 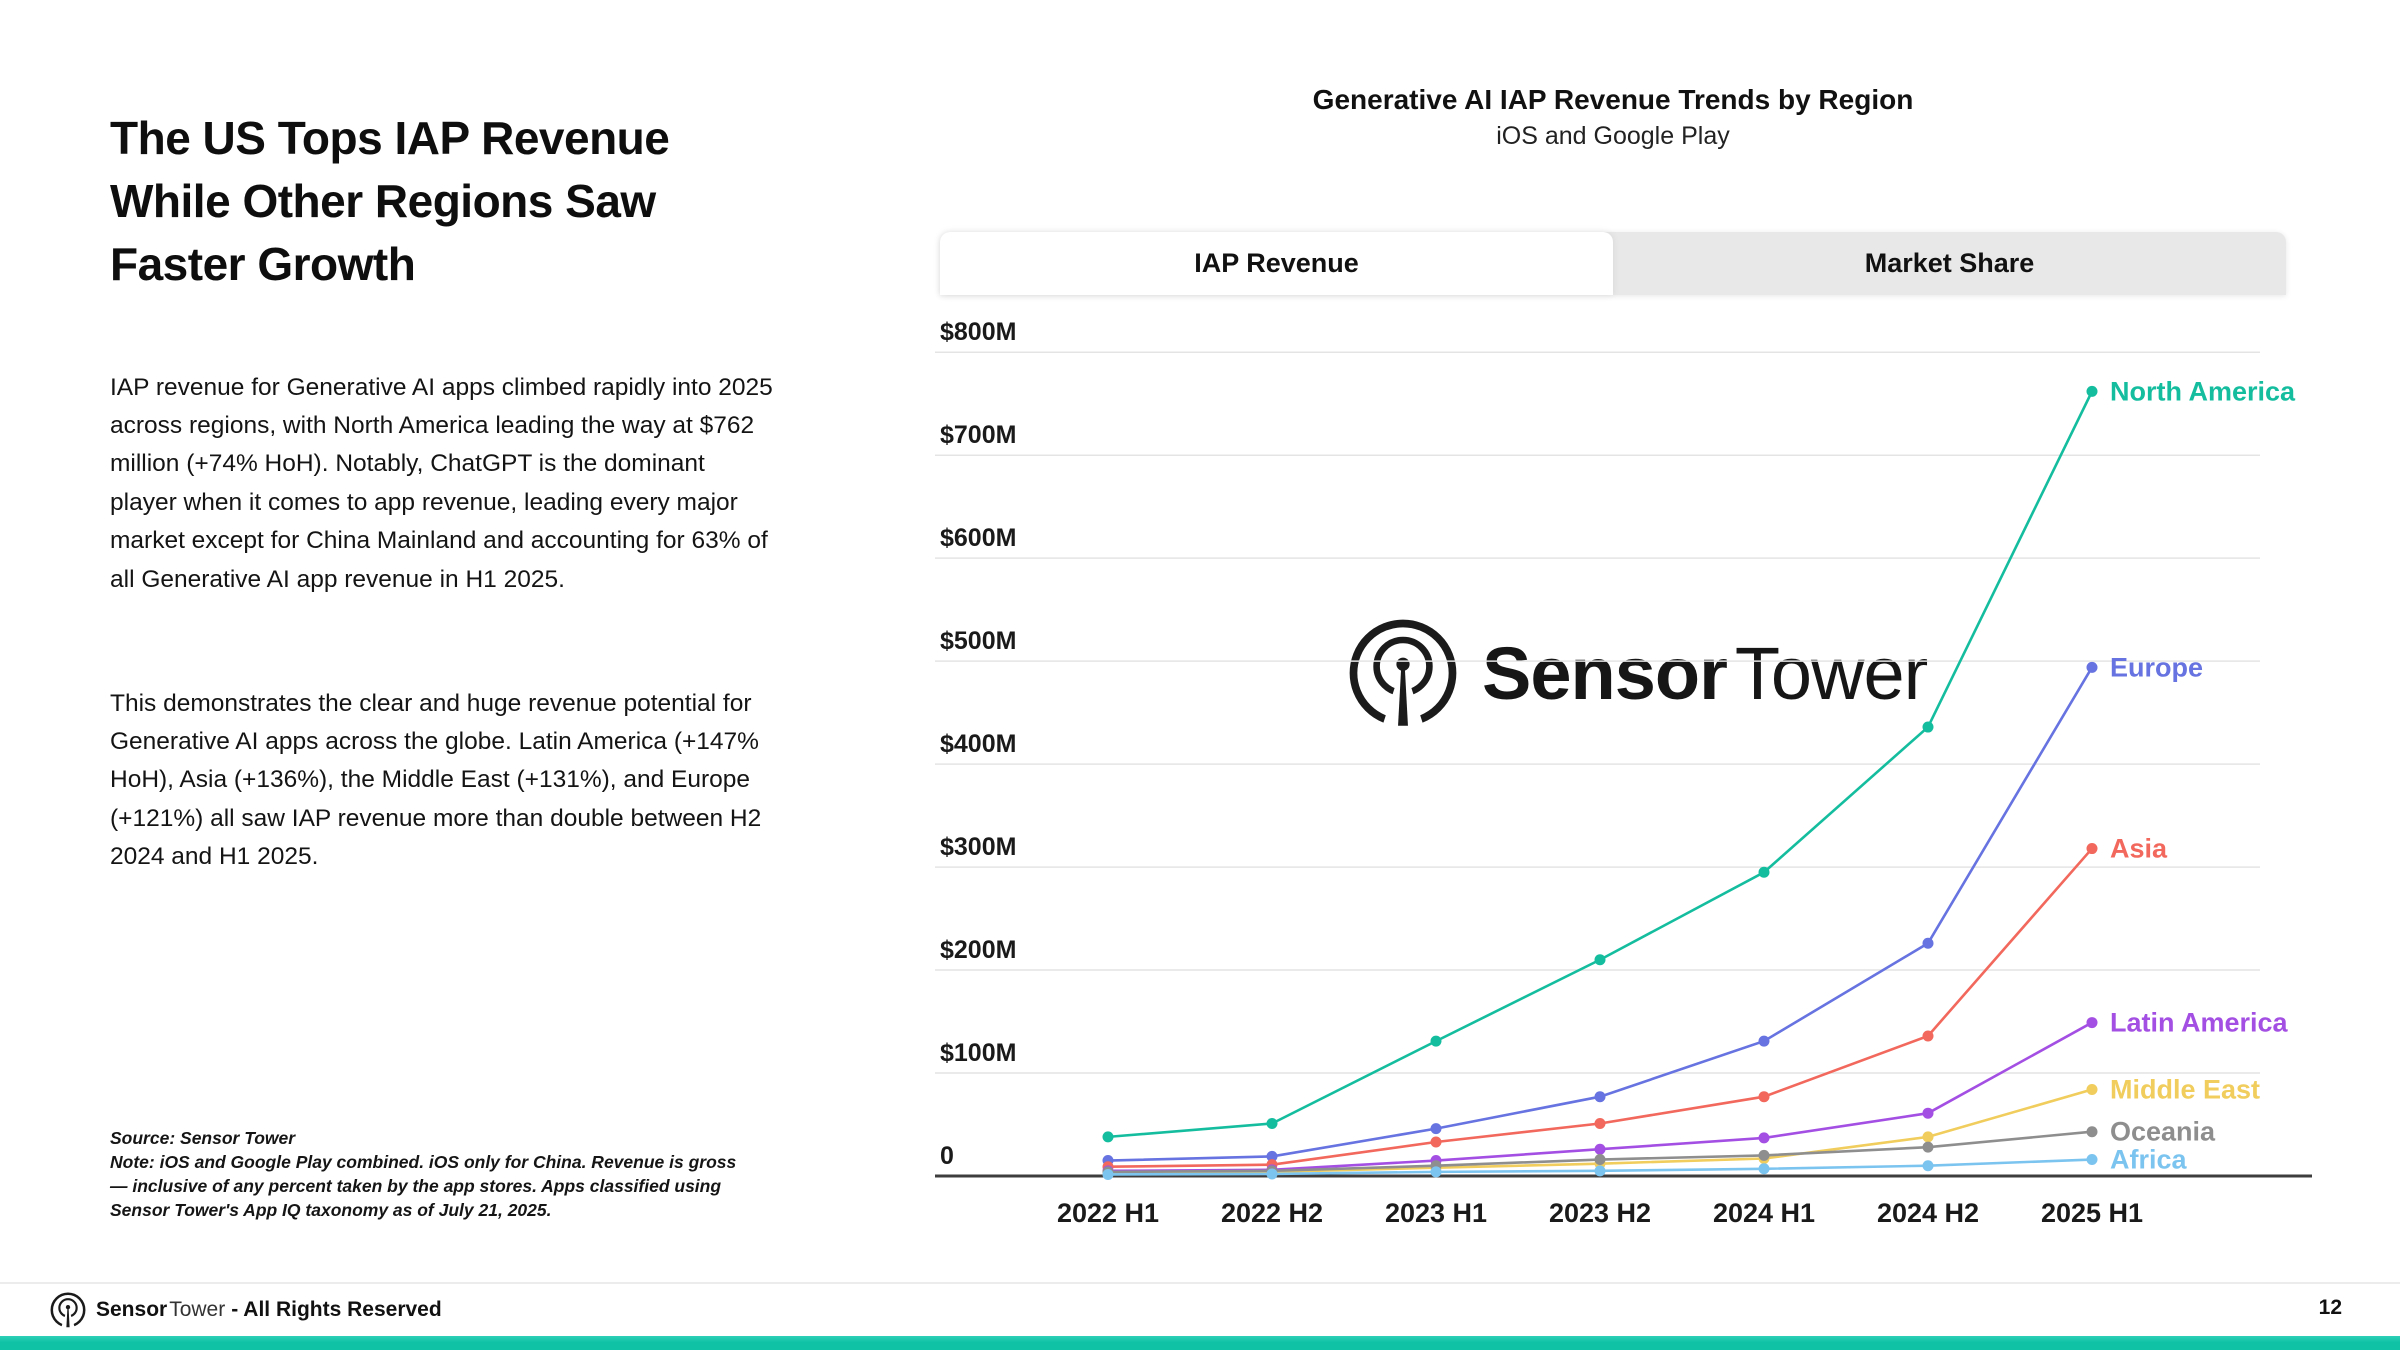 What do you see at coordinates (68, 1310) in the screenshot?
I see `footer-logo-icon` at bounding box center [68, 1310].